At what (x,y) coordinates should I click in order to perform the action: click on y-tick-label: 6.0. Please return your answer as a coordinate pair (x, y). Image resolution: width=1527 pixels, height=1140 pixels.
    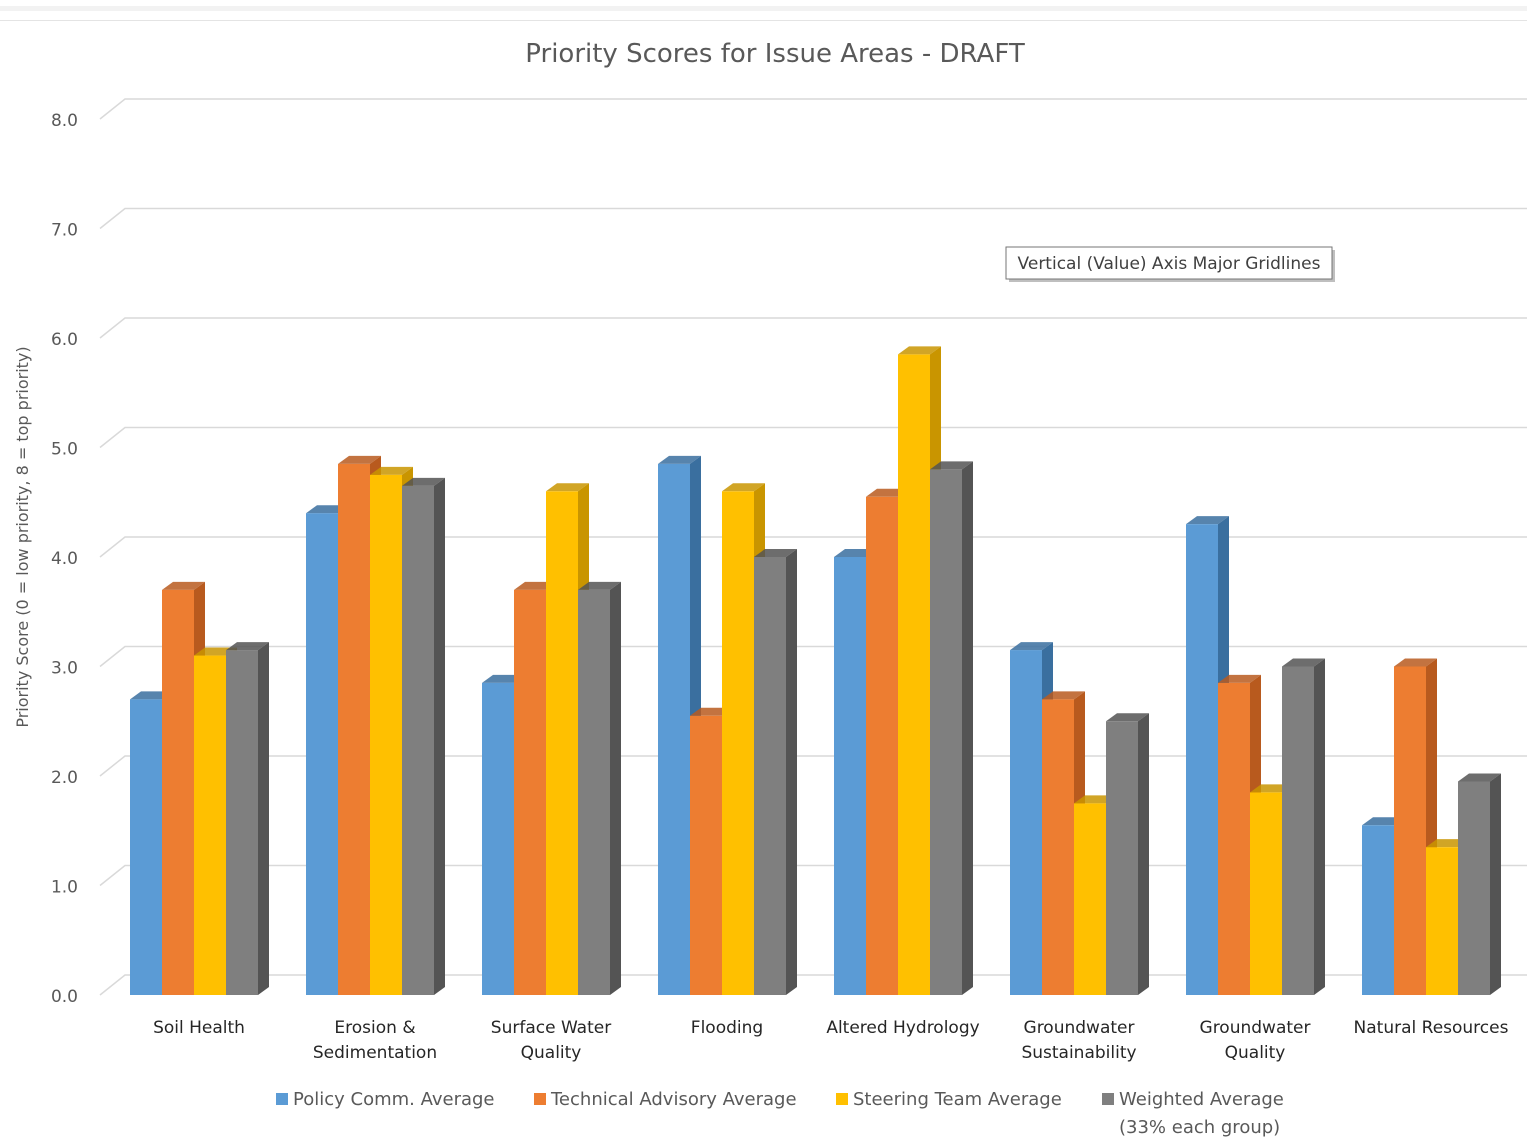
    Looking at the image, I should click on (64, 340).